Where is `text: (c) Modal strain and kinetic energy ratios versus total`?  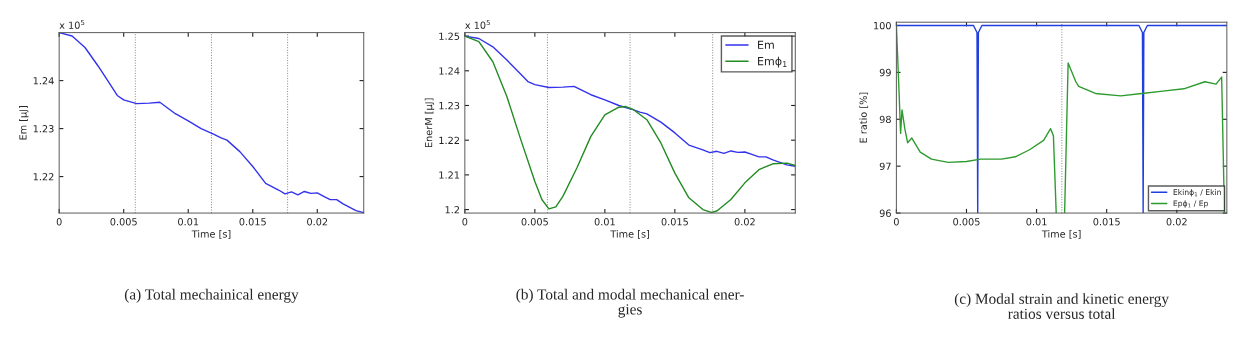
text: (c) Modal strain and kinetic energy ratios versus total is located at coordinates (1061, 306).